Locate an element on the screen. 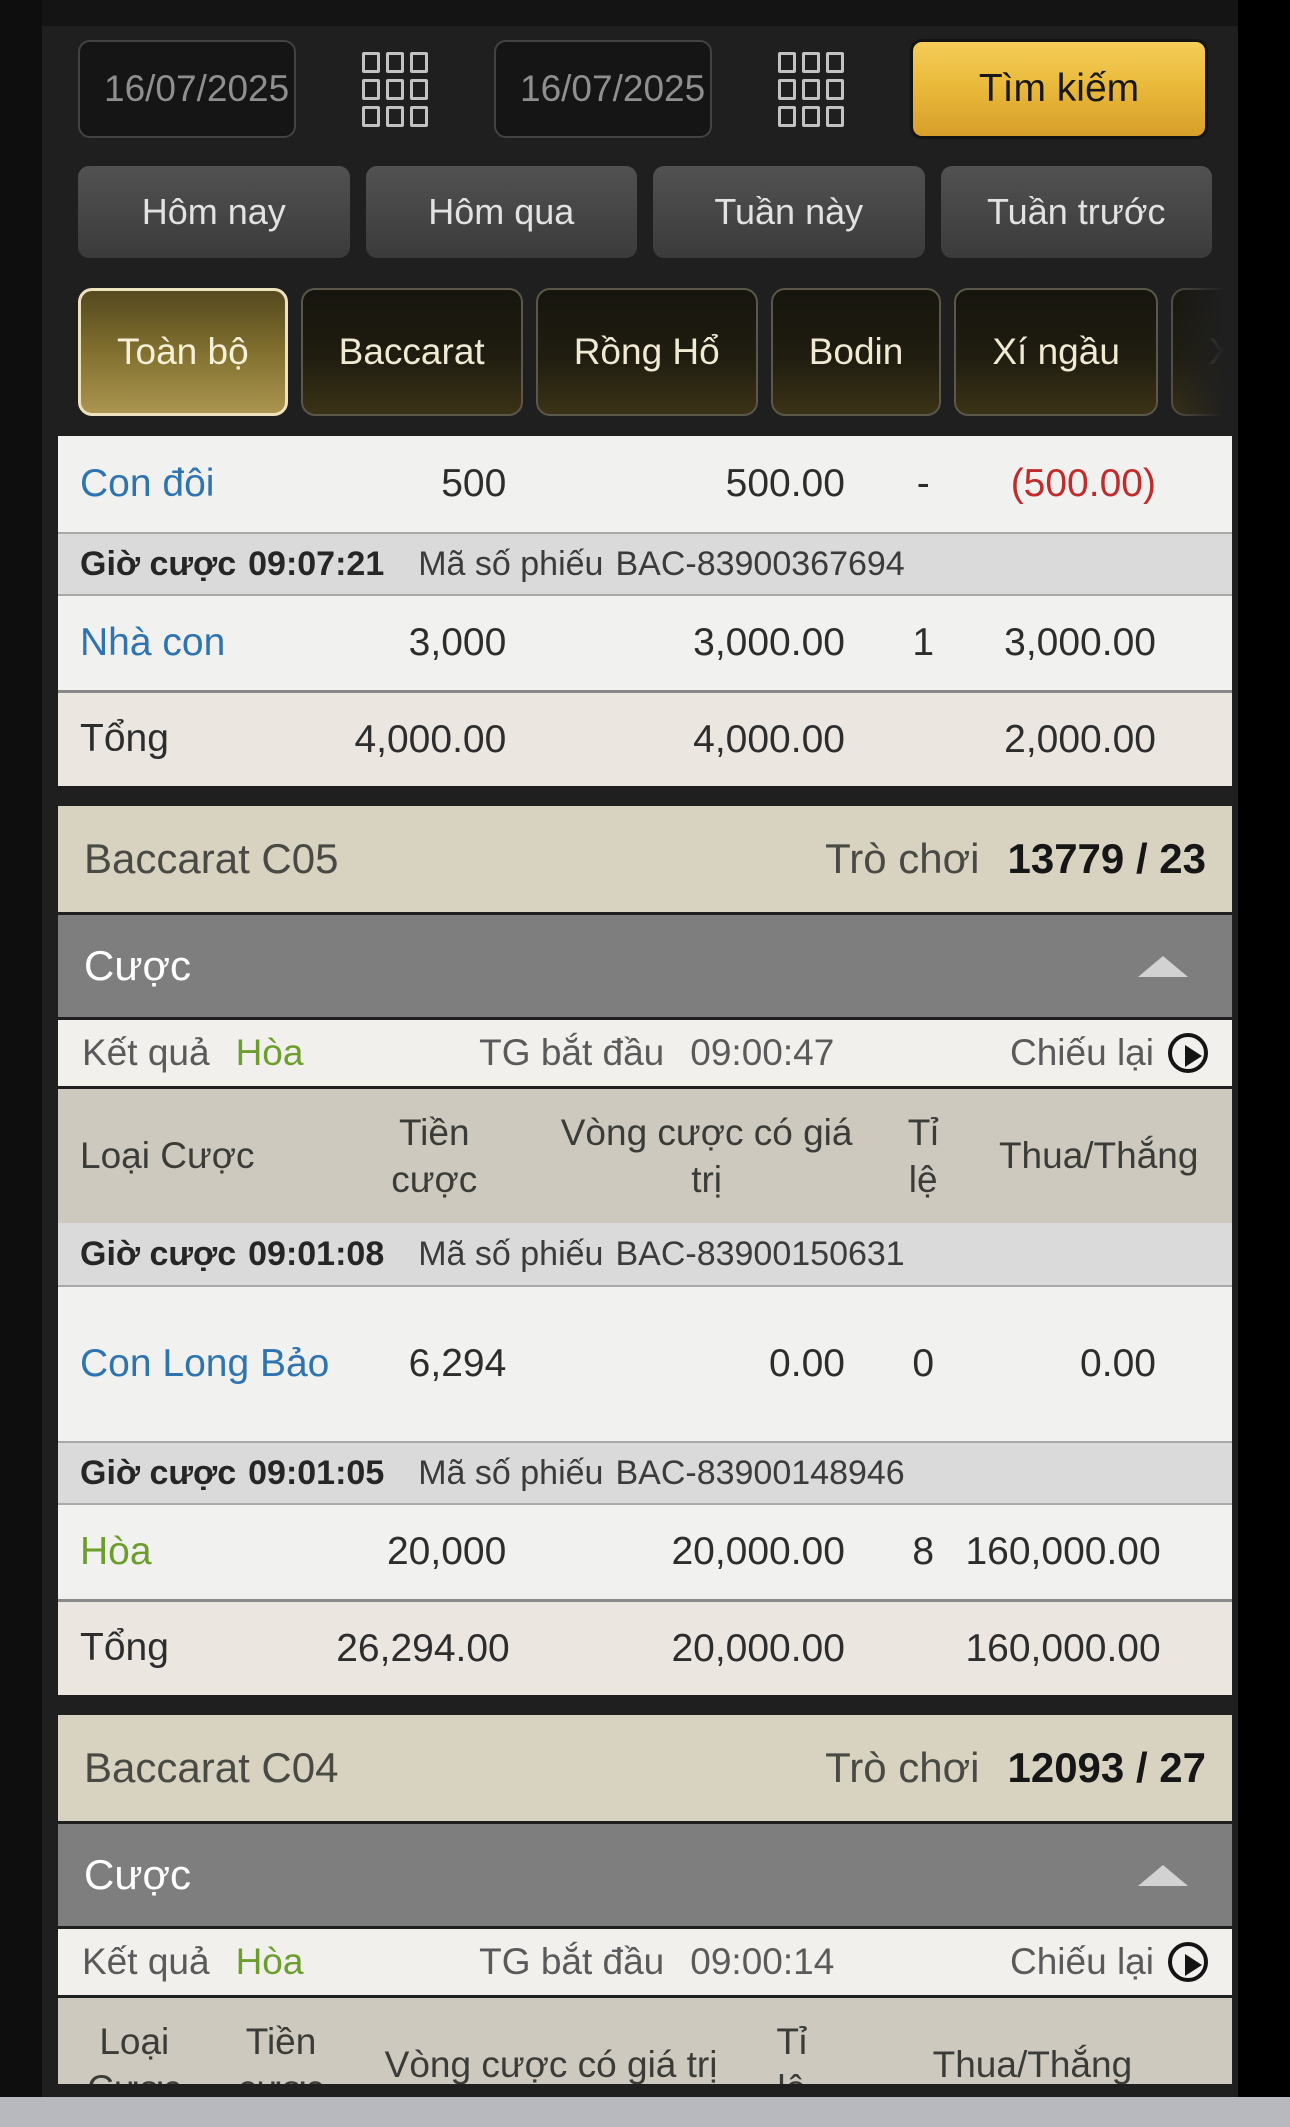 This screenshot has height=2127, width=1290. bet-type-link: Hòa is located at coordinates (116, 1551).